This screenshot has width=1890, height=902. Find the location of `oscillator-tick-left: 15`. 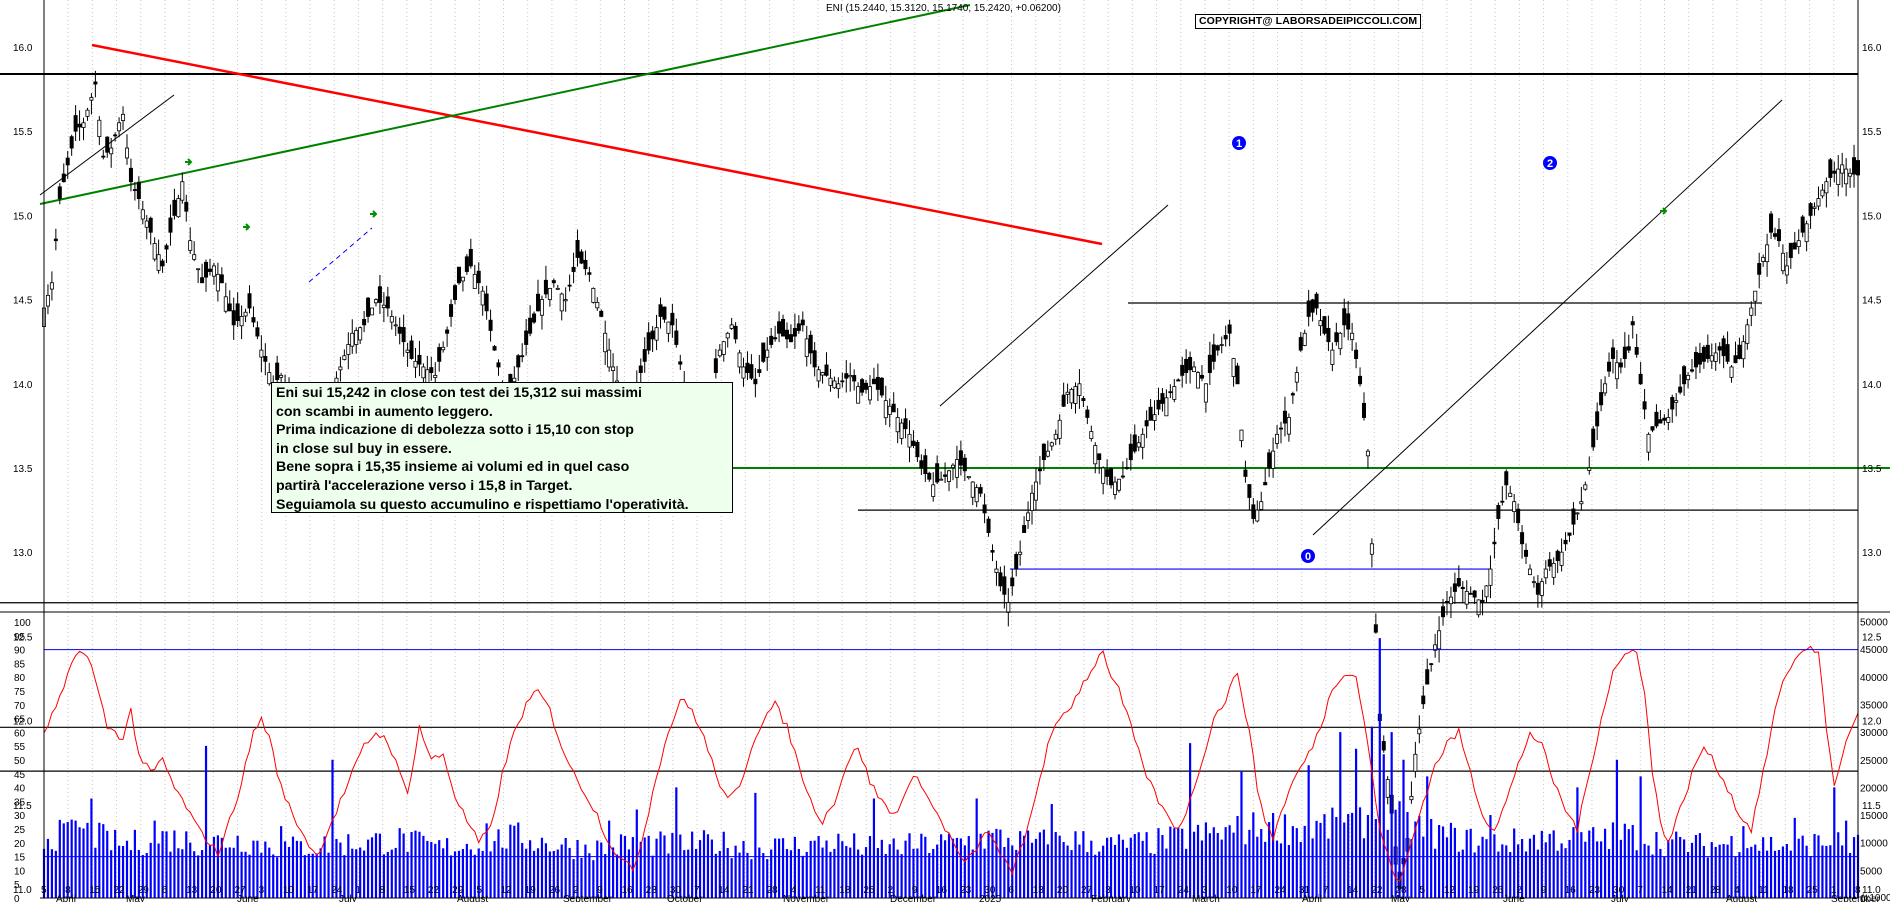

oscillator-tick-left: 15 is located at coordinates (20, 858).